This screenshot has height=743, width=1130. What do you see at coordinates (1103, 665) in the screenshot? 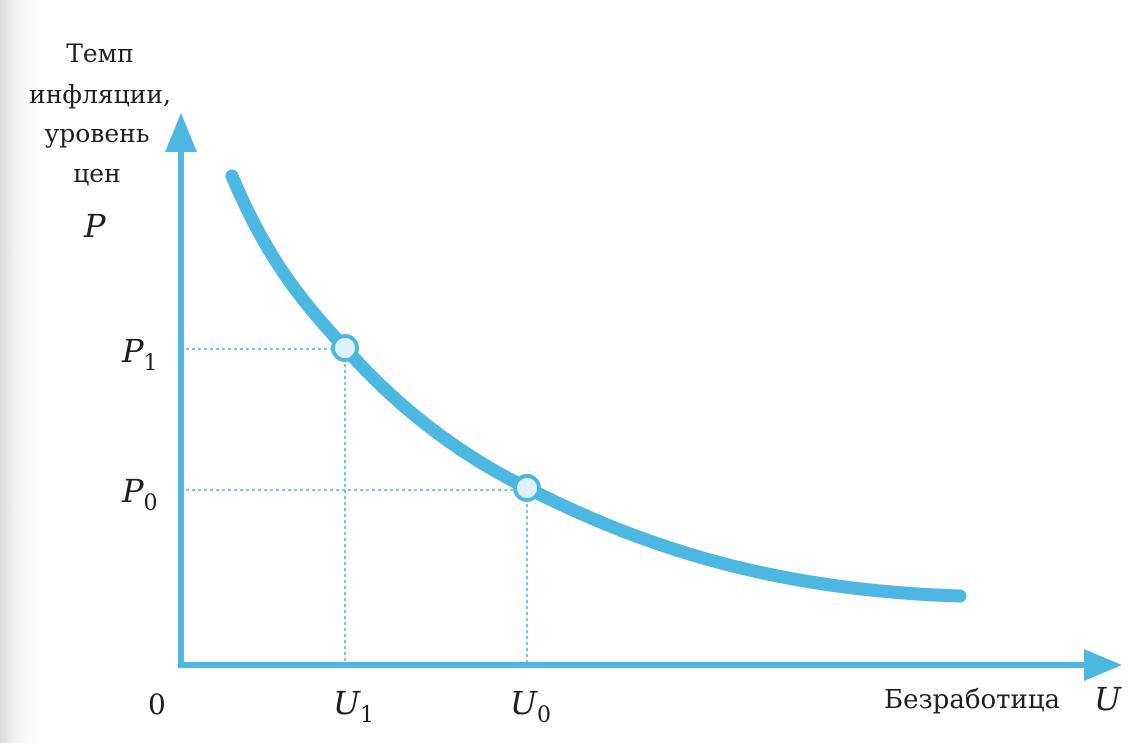
I see `x-axis-arrow-icon` at bounding box center [1103, 665].